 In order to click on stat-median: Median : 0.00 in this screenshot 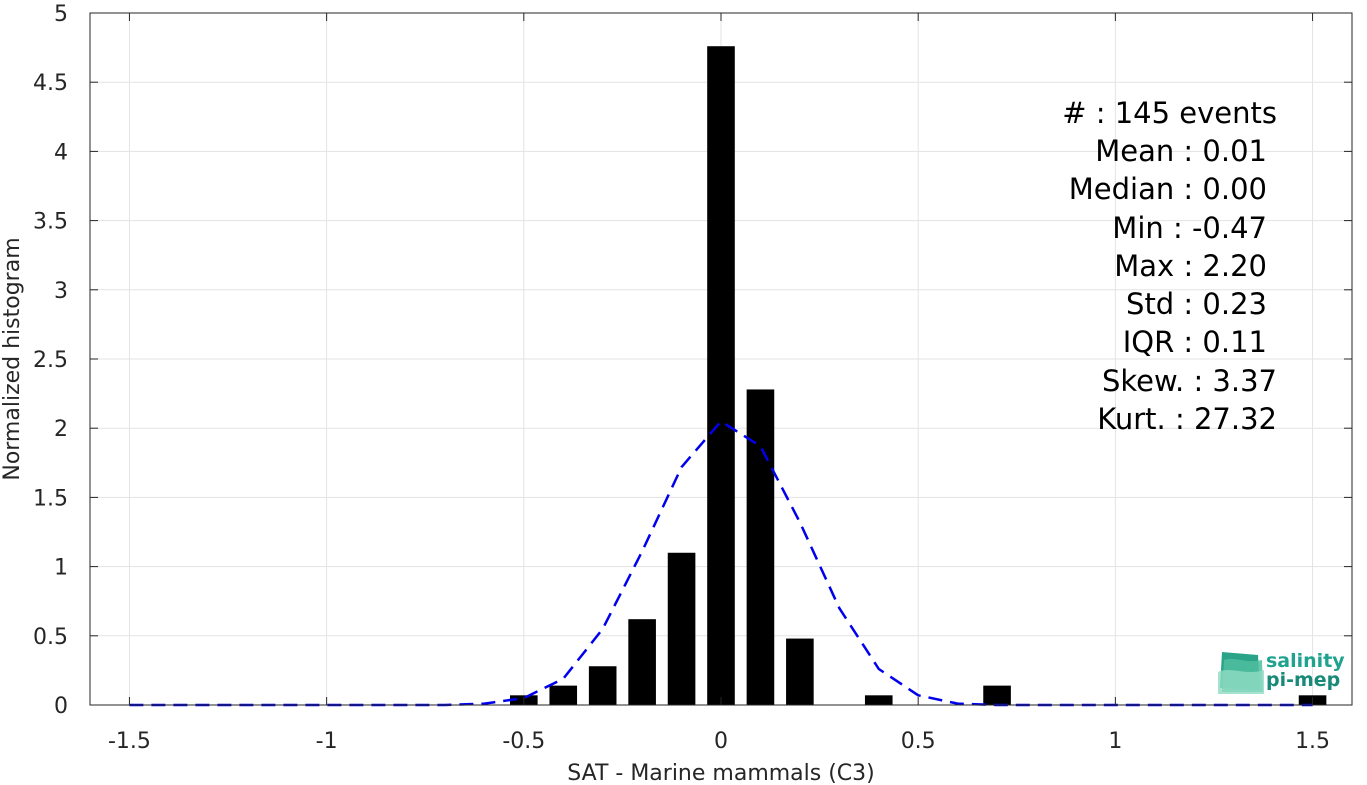, I will do `click(1168, 189)`.